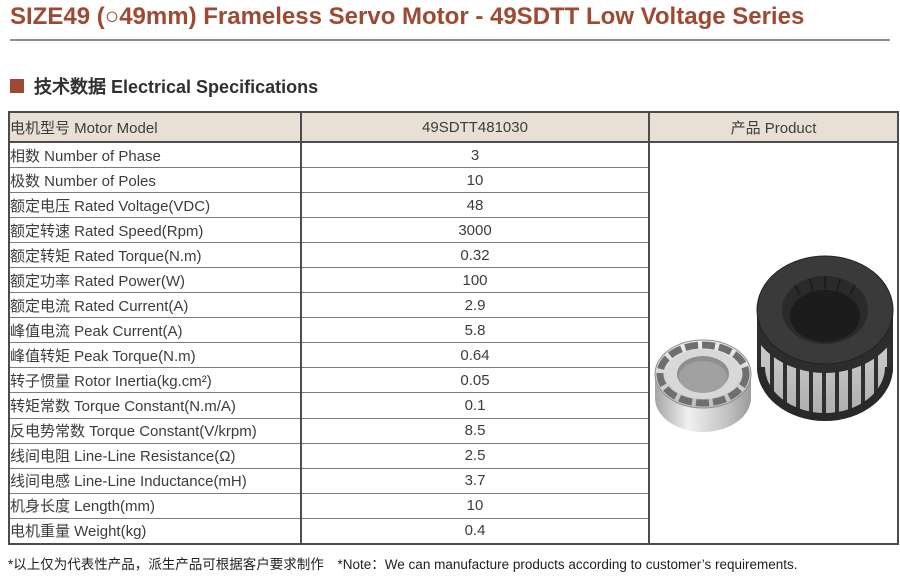 The image size is (900, 578). What do you see at coordinates (825, 338) in the screenshot?
I see `stator-ring-illustration` at bounding box center [825, 338].